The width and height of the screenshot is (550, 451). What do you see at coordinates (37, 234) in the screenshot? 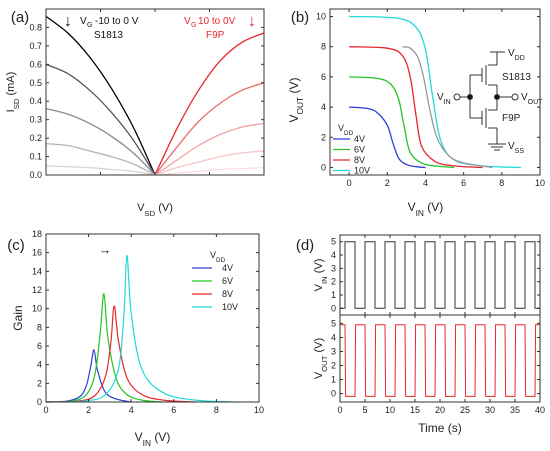
I see `panel-c-y-tick-label: 18` at bounding box center [37, 234].